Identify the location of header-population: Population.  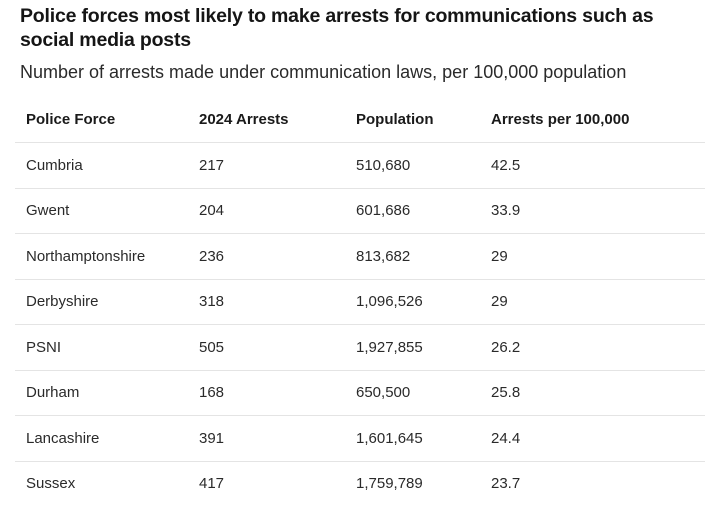
(412, 119).